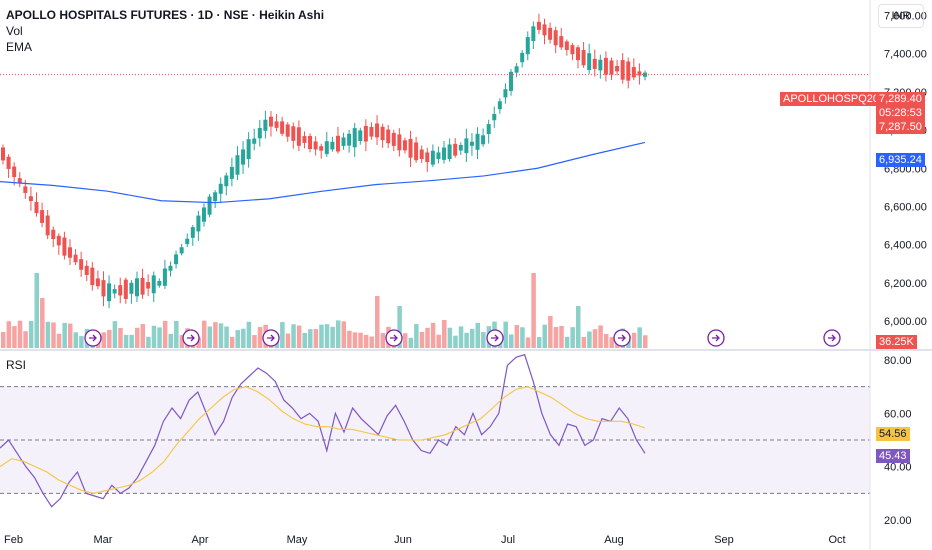 Image resolution: width=932 pixels, height=550 pixels. What do you see at coordinates (19, 47) in the screenshot?
I see `ema-legend: EMA` at bounding box center [19, 47].